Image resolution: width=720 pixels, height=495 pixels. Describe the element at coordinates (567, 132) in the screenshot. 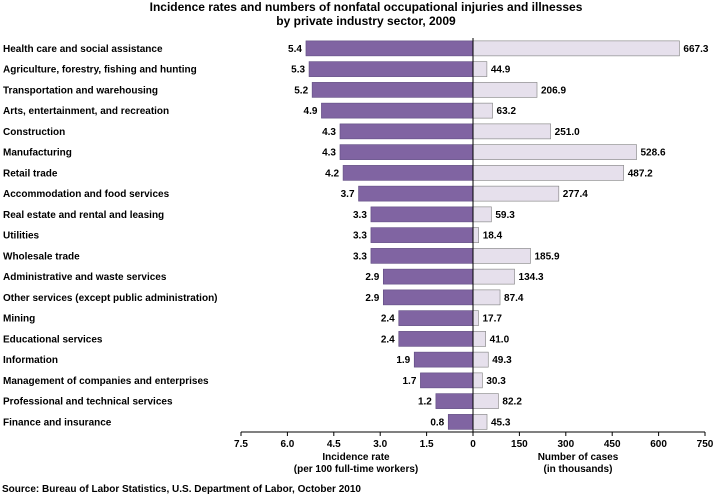

I see `cases-value-label: 251.0` at that location.